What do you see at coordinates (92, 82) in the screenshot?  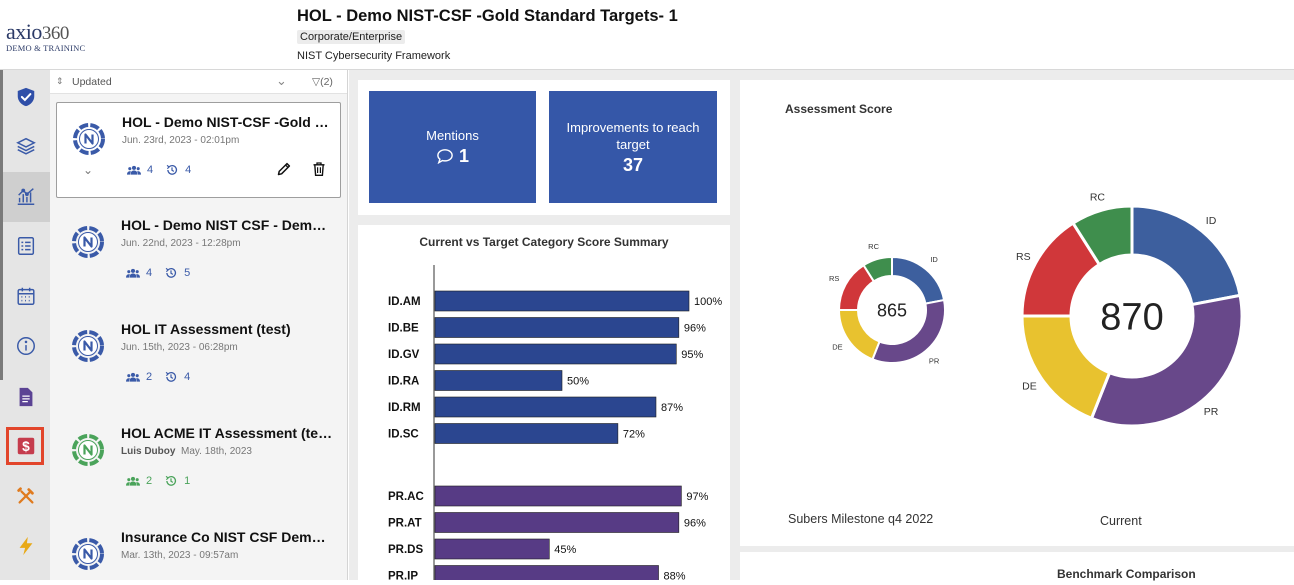 I see `sort-label: Updated` at bounding box center [92, 82].